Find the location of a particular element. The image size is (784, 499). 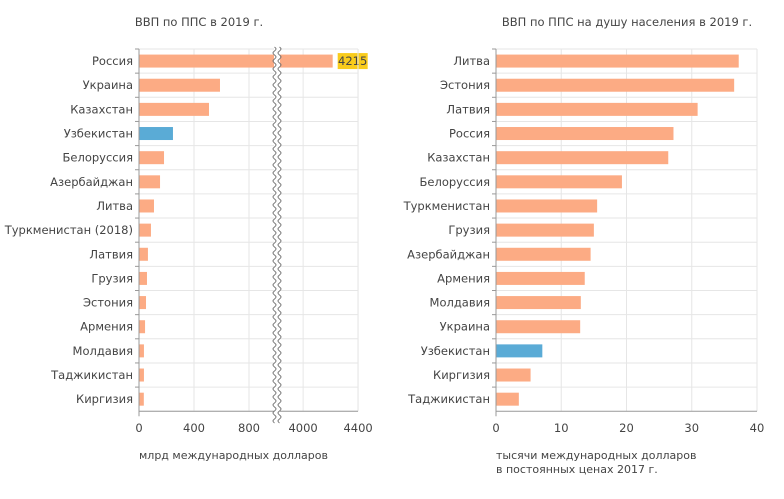

x-tick-label: 10 is located at coordinates (561, 428).